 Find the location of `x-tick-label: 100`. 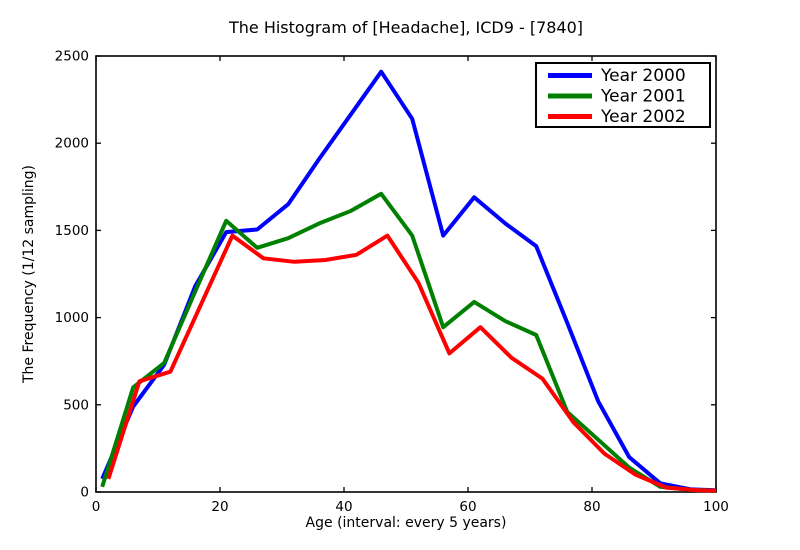

x-tick-label: 100 is located at coordinates (716, 507).